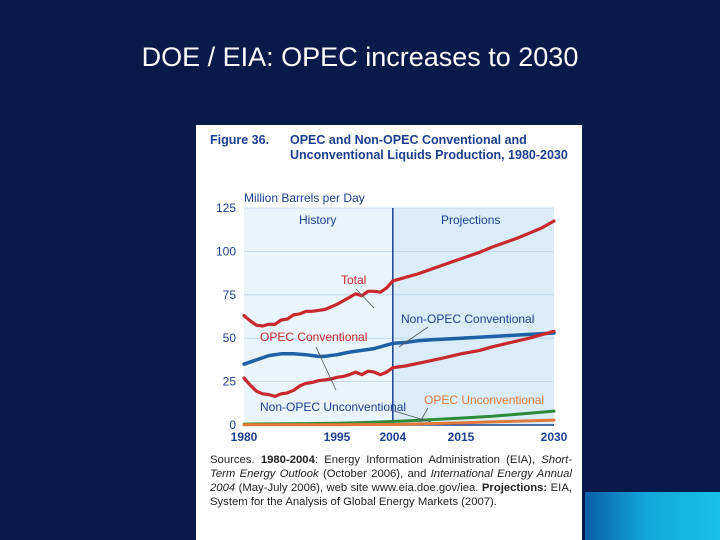 This screenshot has width=720, height=540. I want to click on series-line-non-opec-conventional, so click(399, 348).